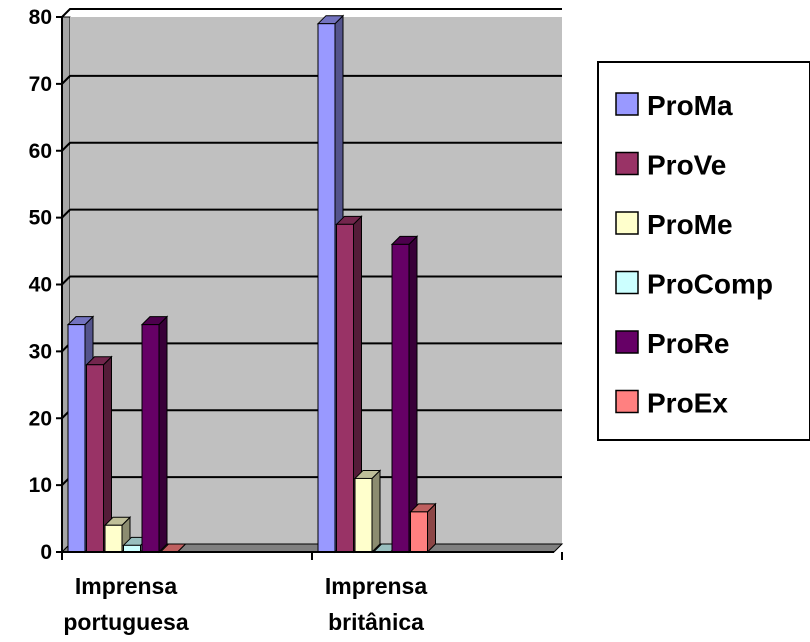 This screenshot has height=642, width=810. What do you see at coordinates (40, 218) in the screenshot?
I see `y-tick-label: 50` at bounding box center [40, 218].